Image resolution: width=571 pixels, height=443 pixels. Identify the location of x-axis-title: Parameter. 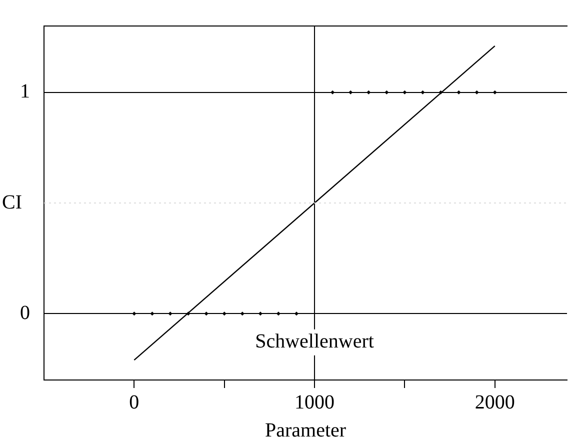
(305, 430).